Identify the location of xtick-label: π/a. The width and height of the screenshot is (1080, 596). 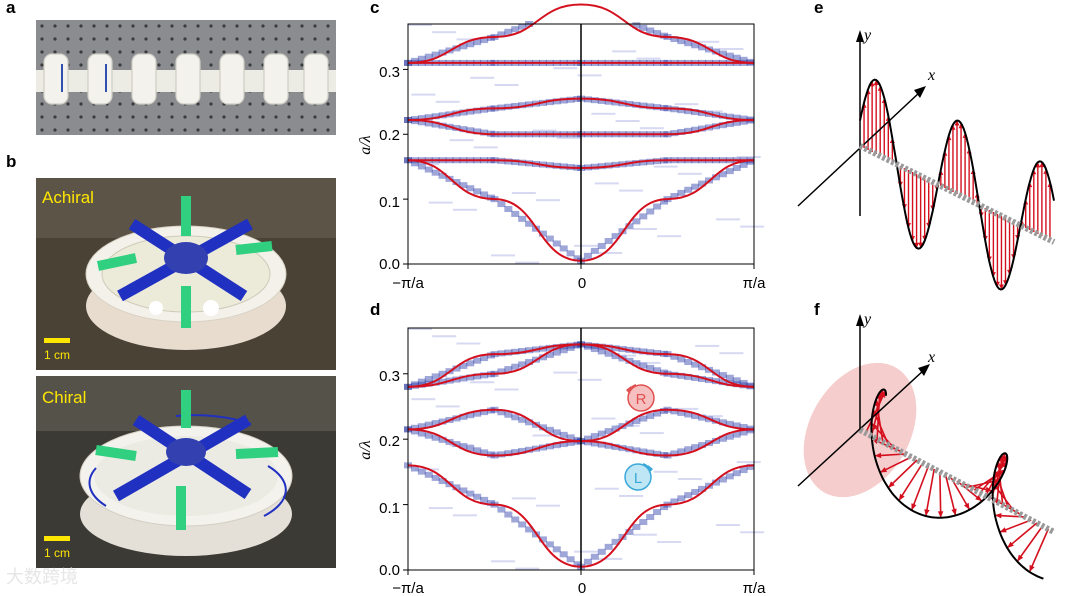
(755, 588).